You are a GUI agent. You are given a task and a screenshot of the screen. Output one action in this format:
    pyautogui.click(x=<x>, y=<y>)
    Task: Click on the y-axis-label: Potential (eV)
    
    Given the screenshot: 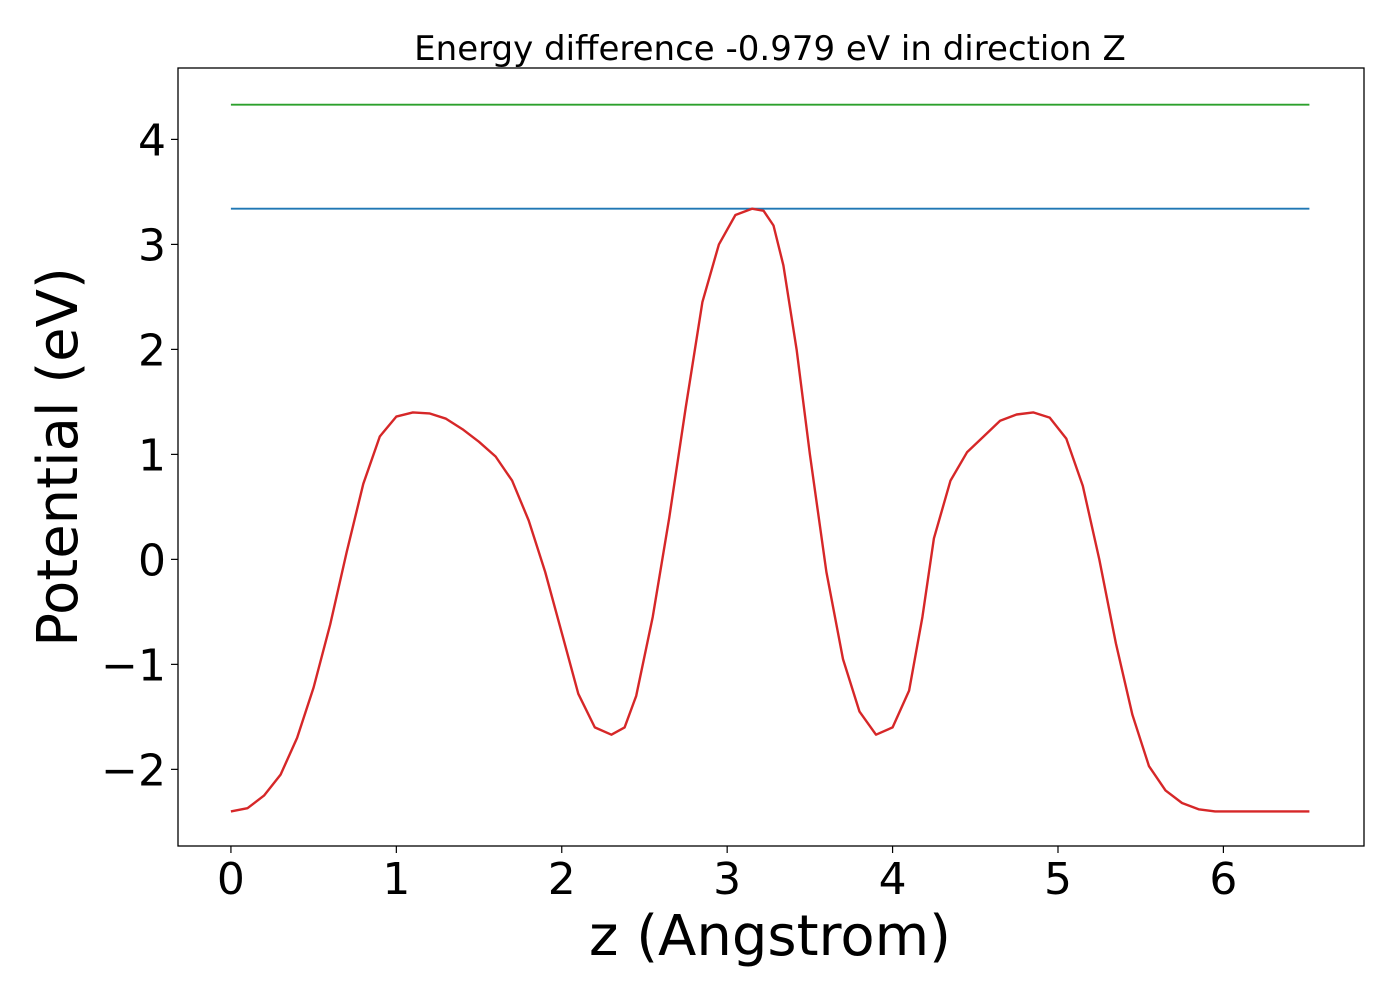 What is the action you would take?
    pyautogui.click(x=58, y=457)
    